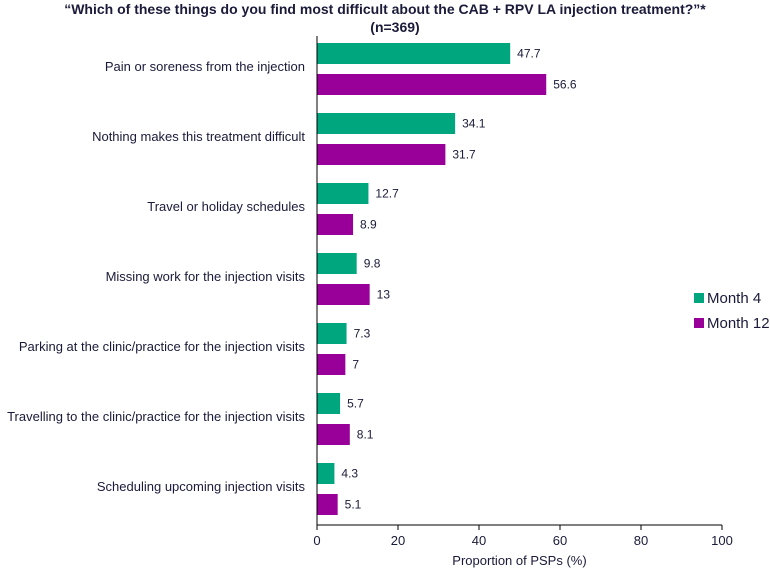 This screenshot has width=770, height=569. Describe the element at coordinates (384, 295) in the screenshot. I see `data-label: 13` at that location.